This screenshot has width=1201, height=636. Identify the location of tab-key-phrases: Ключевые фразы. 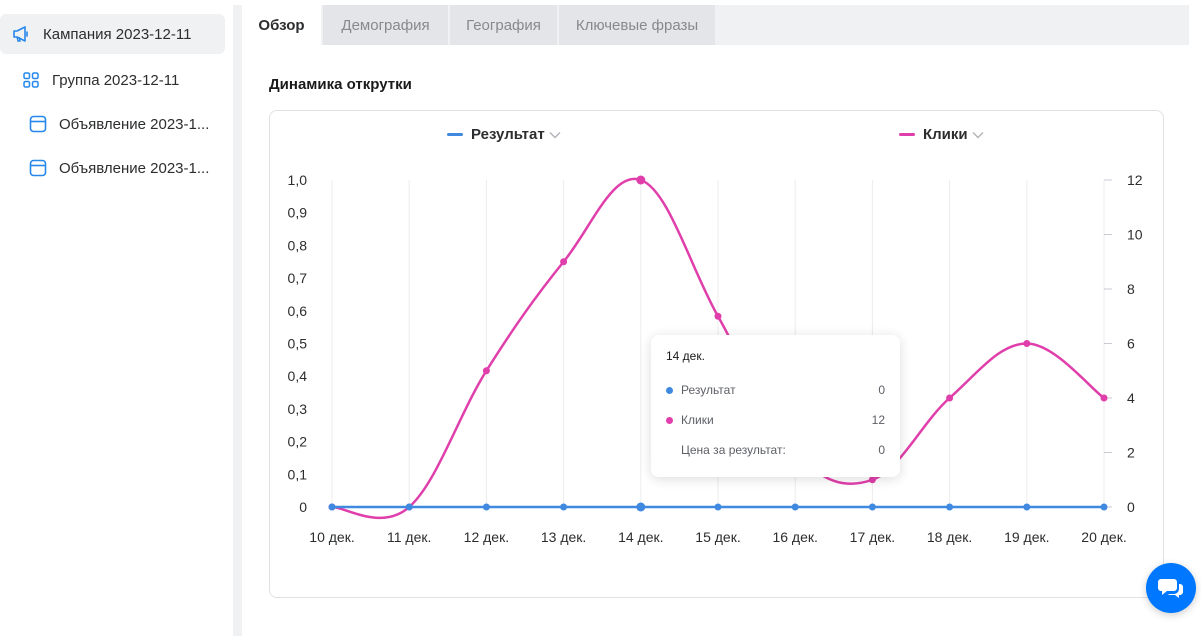
(637, 25).